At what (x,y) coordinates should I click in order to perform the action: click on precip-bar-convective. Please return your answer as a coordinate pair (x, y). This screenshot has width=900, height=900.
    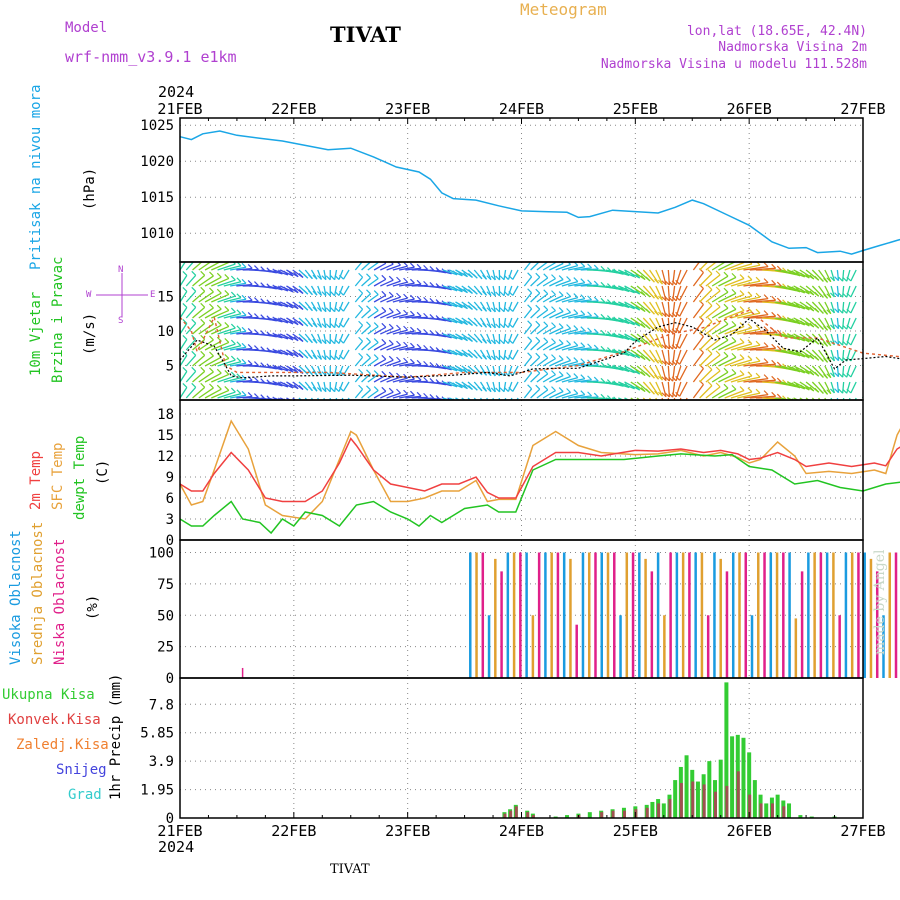
    Looking at the image, I should click on (533, 816).